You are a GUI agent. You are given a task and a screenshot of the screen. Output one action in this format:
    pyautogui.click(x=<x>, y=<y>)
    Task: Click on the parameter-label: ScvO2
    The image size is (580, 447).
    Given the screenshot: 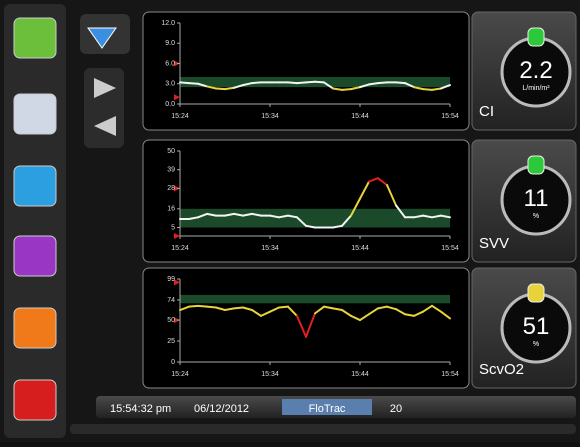 What is the action you would take?
    pyautogui.click(x=501, y=369)
    